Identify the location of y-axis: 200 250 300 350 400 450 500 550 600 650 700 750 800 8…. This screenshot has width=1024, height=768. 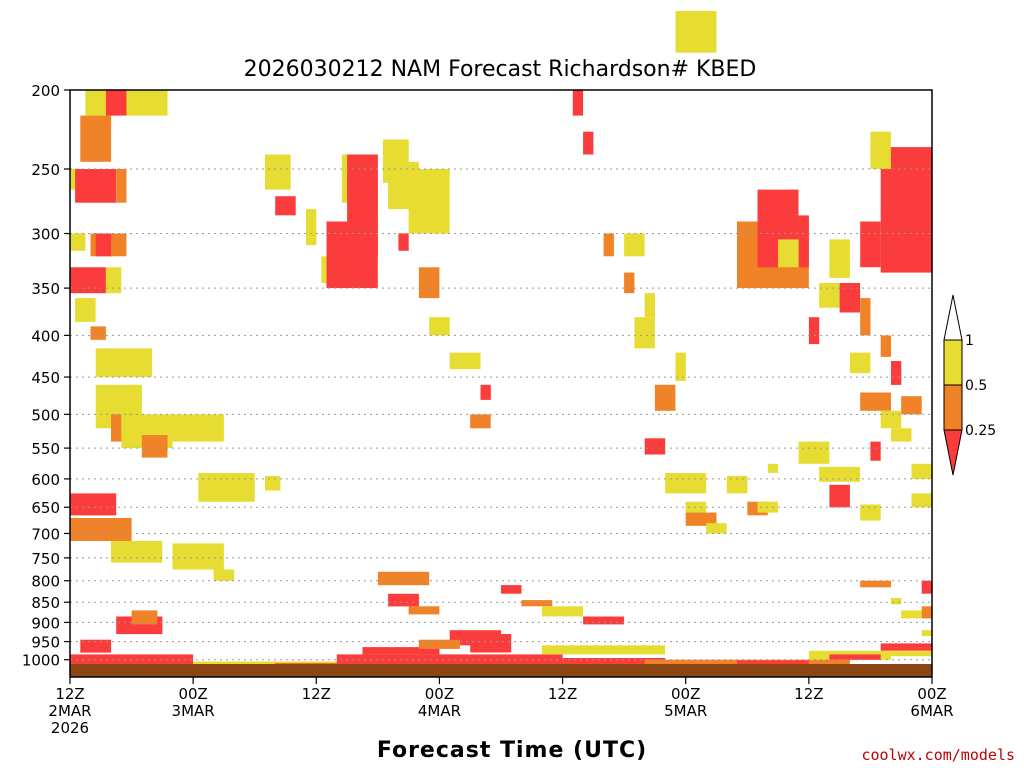
(46, 376).